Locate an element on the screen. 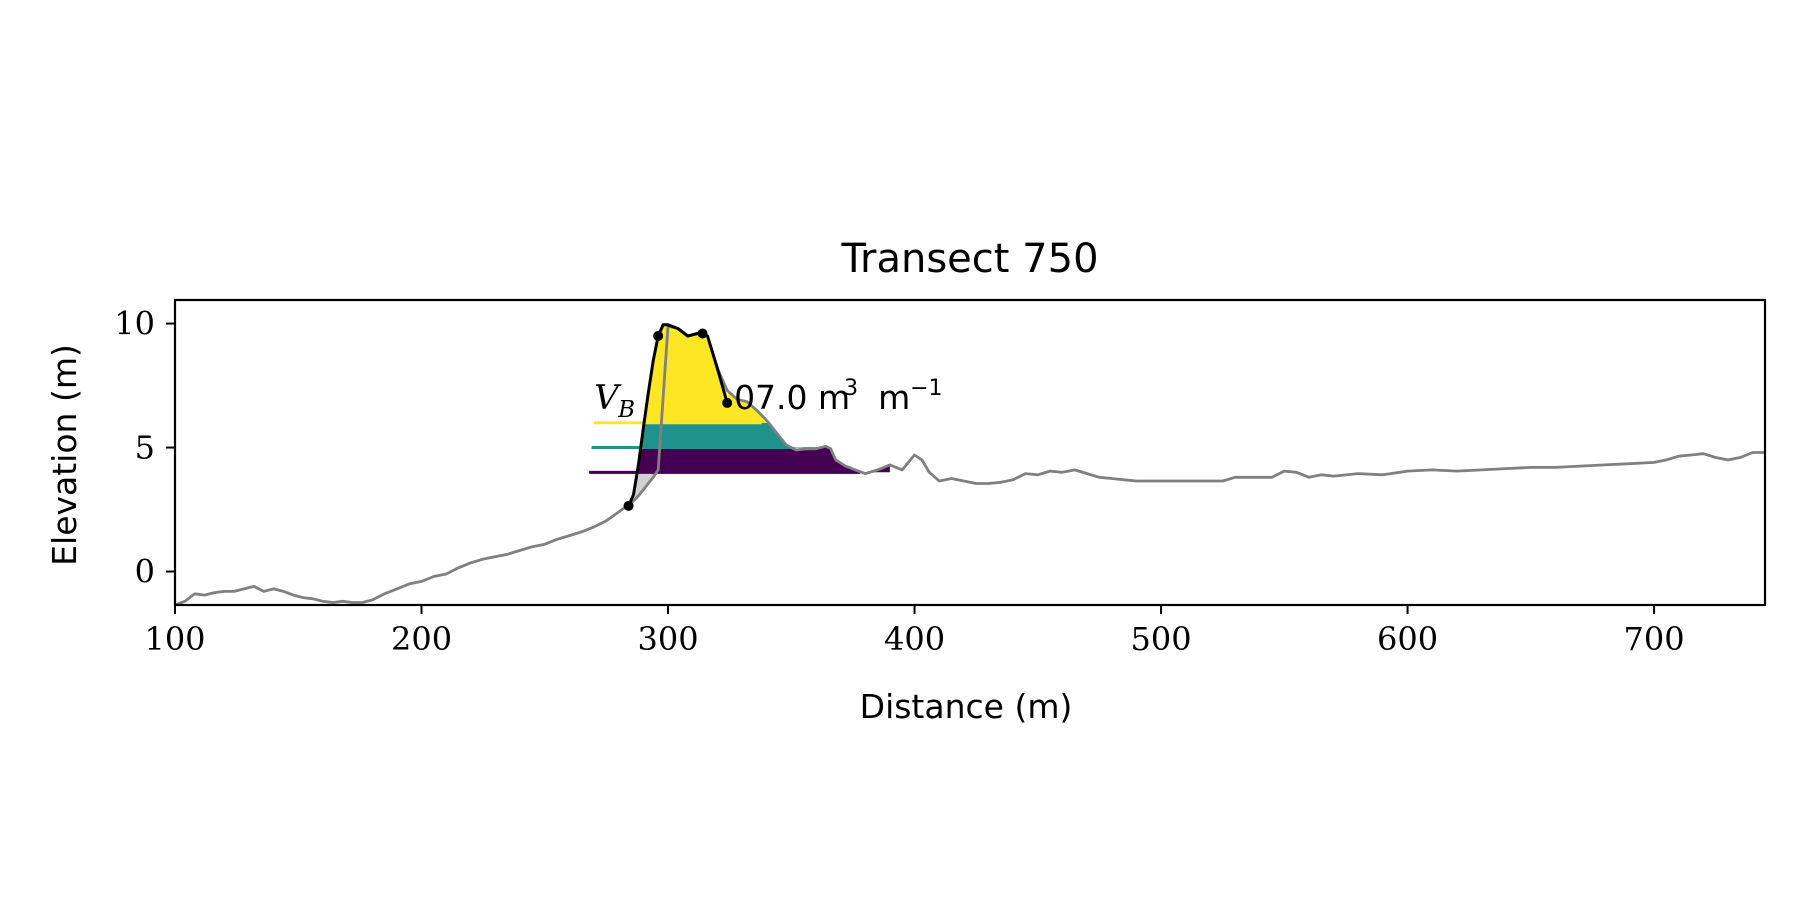 The image size is (1800, 900). x-tick-label-5: 600 is located at coordinates (1407, 639).